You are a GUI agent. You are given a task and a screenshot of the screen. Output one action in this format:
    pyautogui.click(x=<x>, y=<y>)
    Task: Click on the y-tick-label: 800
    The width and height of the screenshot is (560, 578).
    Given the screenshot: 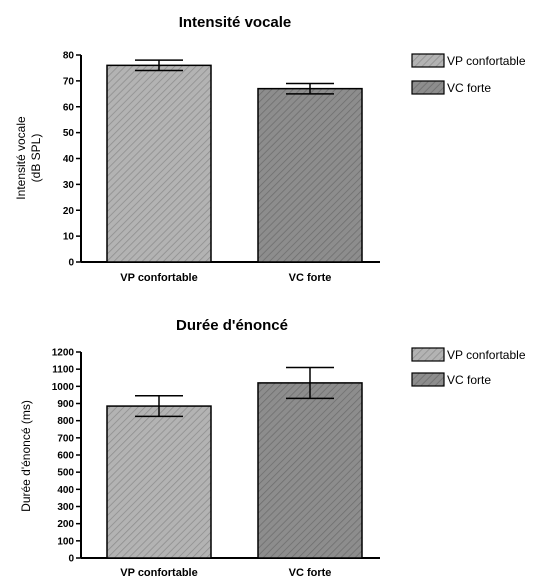 What is the action you would take?
    pyautogui.click(x=65, y=421)
    